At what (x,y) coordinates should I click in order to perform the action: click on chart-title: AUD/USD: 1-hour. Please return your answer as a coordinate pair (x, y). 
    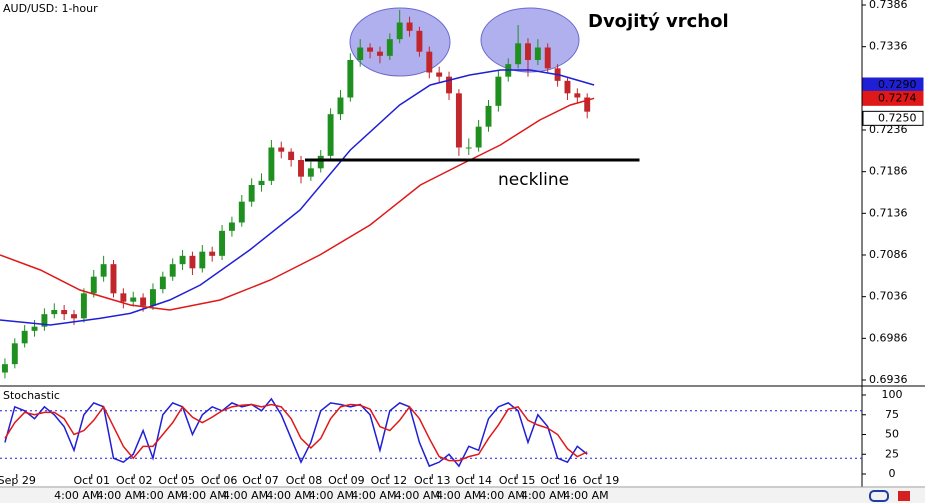
    Looking at the image, I should click on (50, 8).